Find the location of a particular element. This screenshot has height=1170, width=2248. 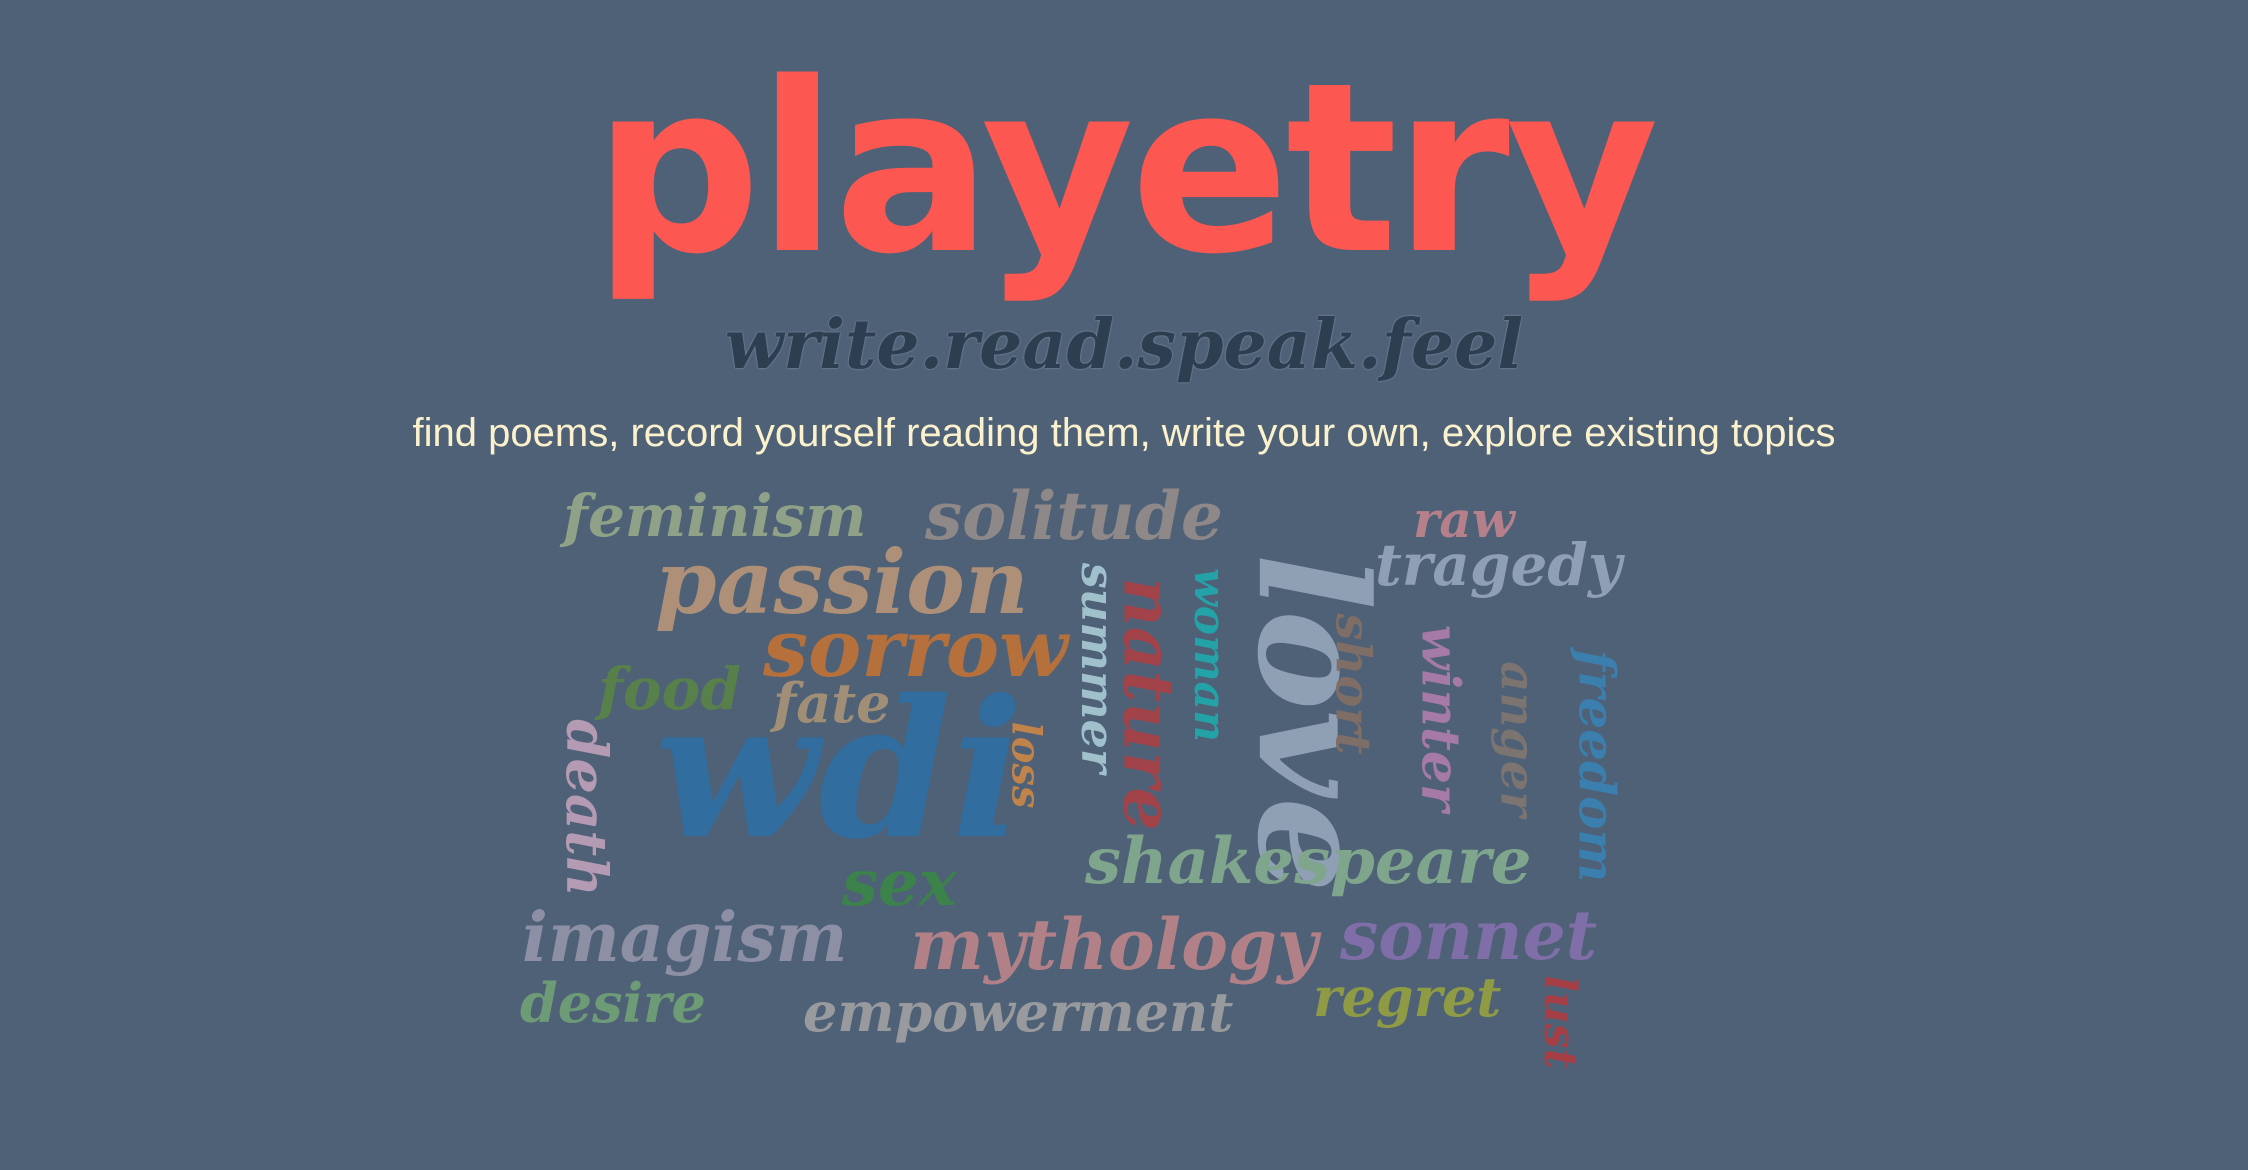

topic-death: death is located at coordinates (585, 808).